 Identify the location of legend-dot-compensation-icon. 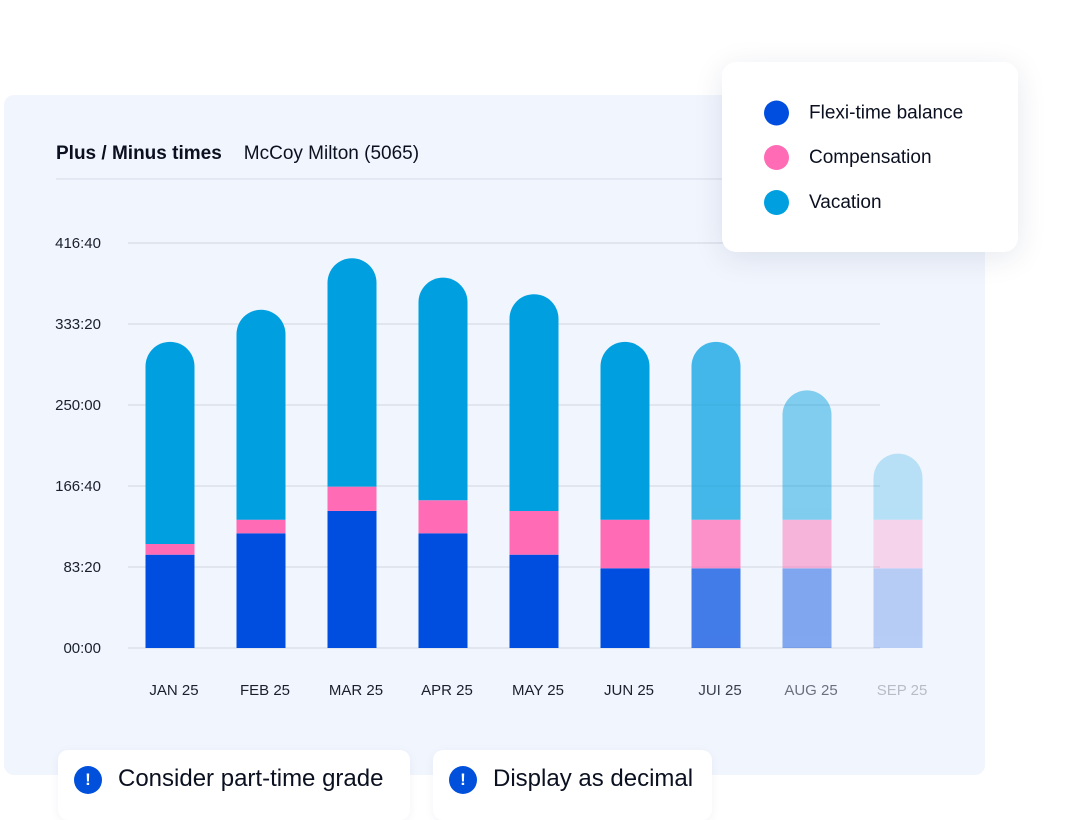
(776, 157).